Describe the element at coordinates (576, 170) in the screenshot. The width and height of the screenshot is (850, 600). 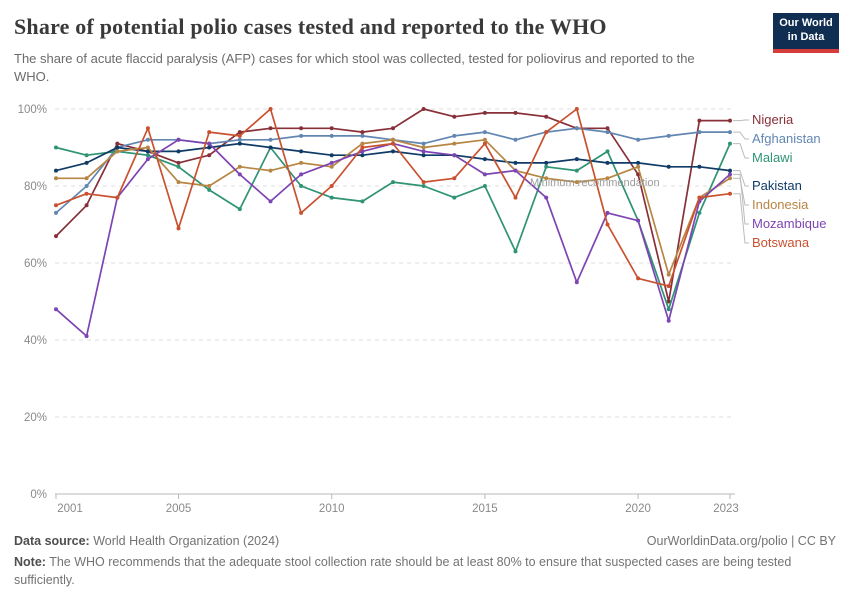
I see `data-point-malawi-2018` at that location.